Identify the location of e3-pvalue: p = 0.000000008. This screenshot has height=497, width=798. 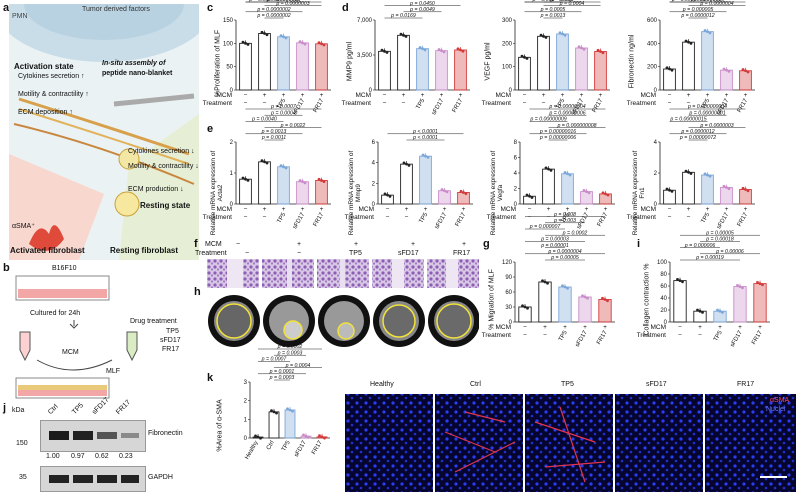
(576, 126).